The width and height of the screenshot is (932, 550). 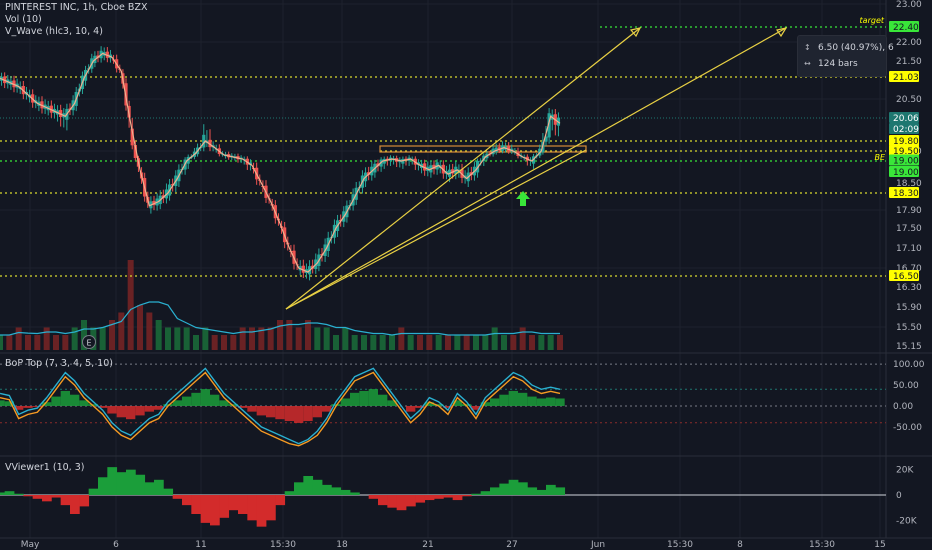 I want to click on time-tick: 6, so click(x=116, y=545).